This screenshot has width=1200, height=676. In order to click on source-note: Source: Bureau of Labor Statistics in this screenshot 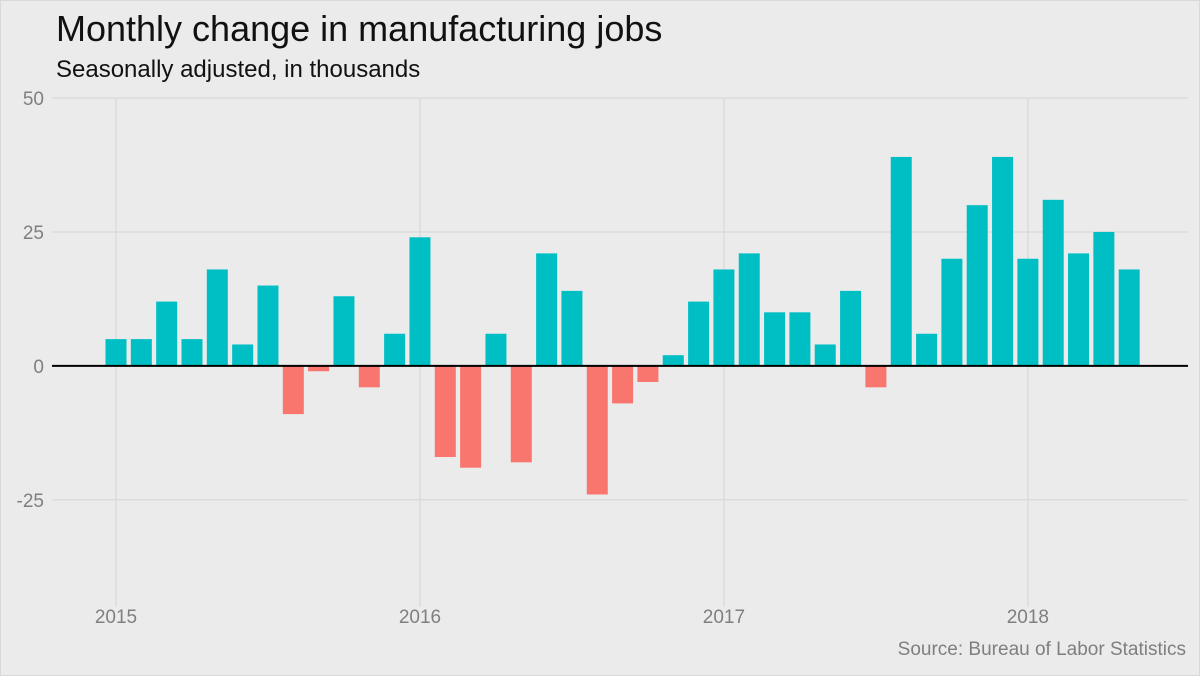, I will do `click(1041, 649)`.